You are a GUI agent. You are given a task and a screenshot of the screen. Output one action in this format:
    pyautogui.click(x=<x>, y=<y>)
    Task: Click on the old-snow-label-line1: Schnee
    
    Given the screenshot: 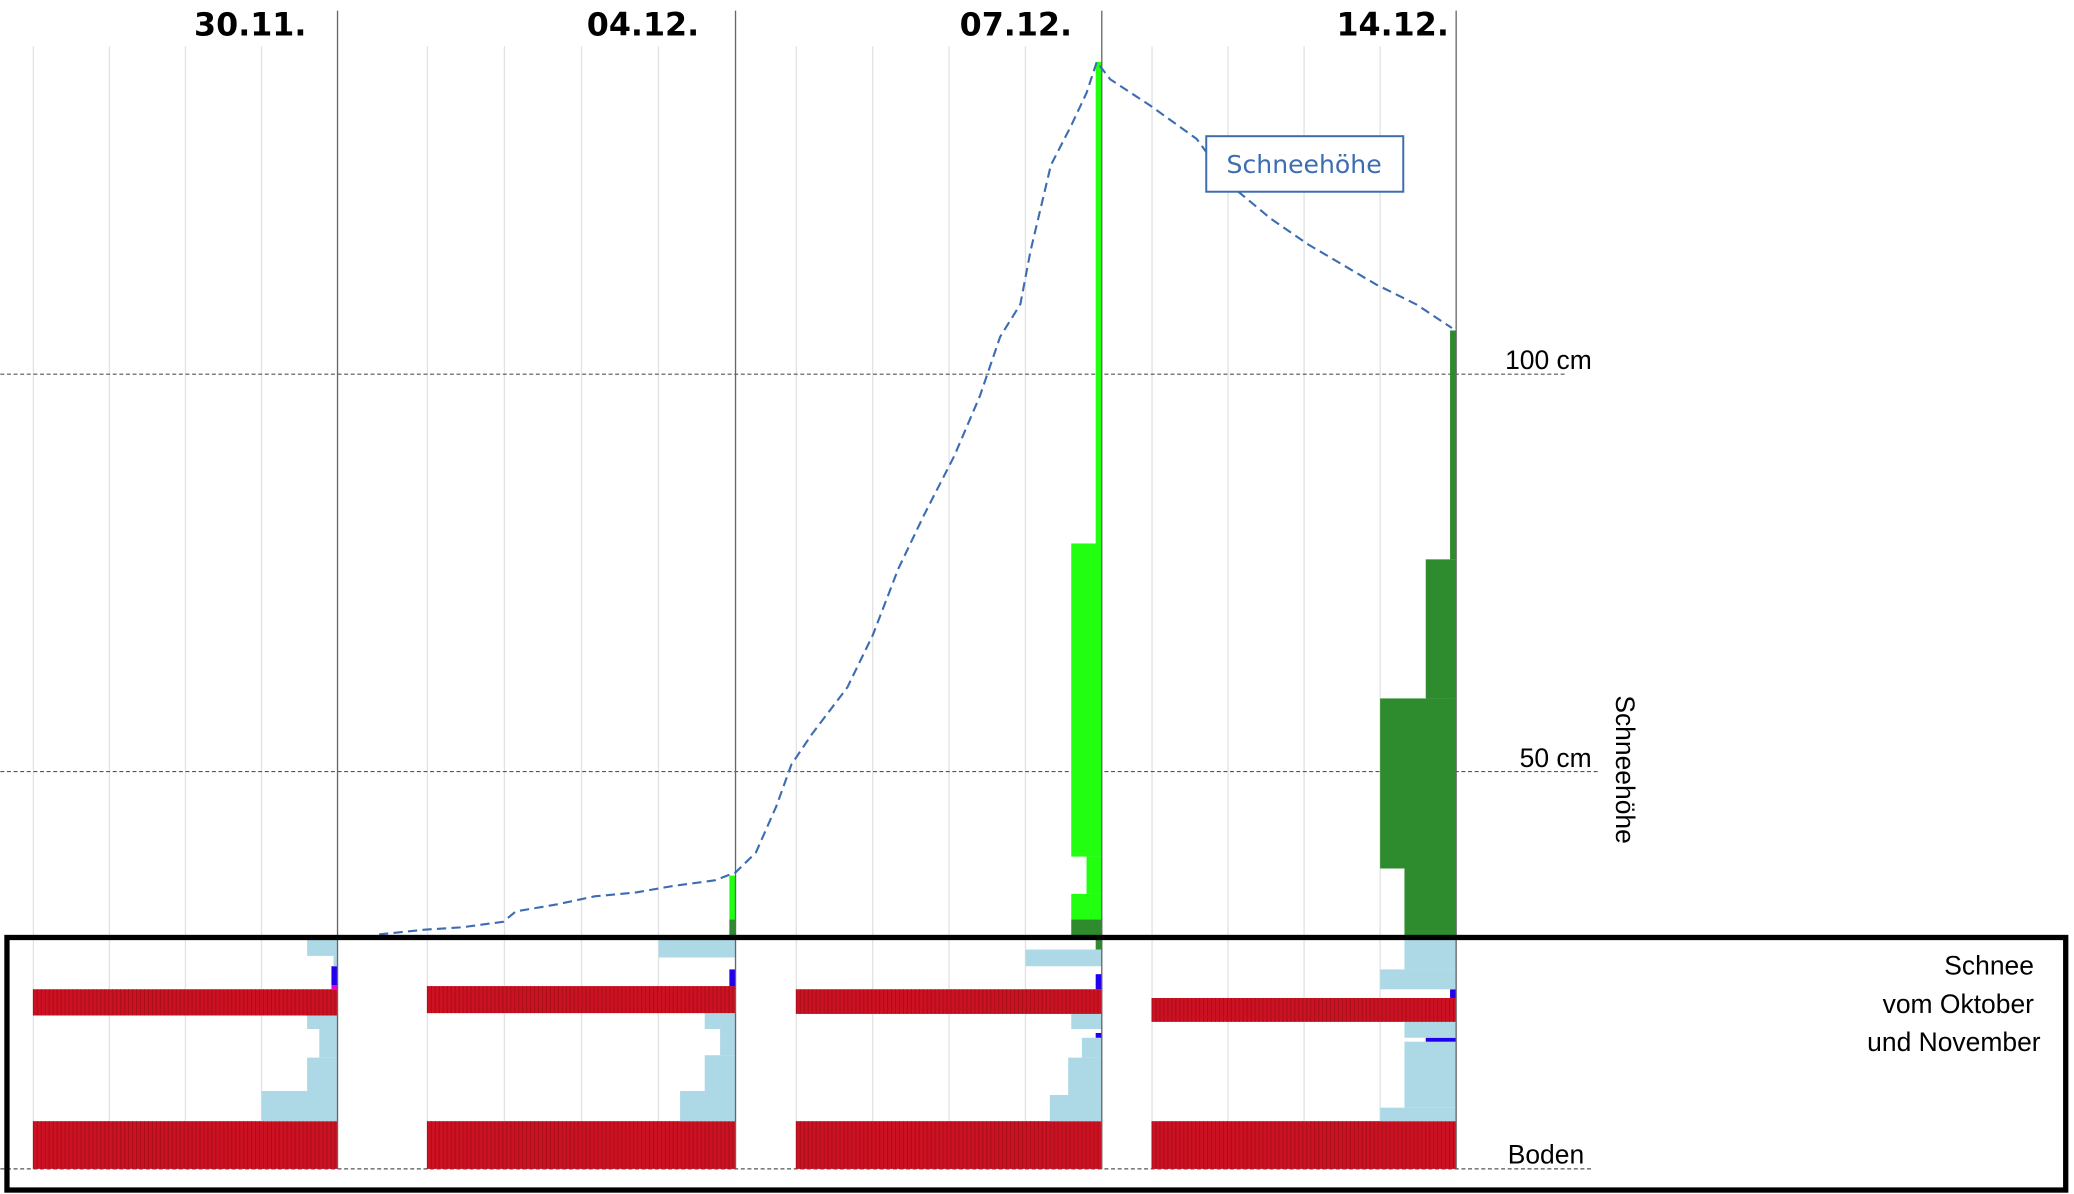 What is the action you would take?
    pyautogui.click(x=1989, y=966)
    